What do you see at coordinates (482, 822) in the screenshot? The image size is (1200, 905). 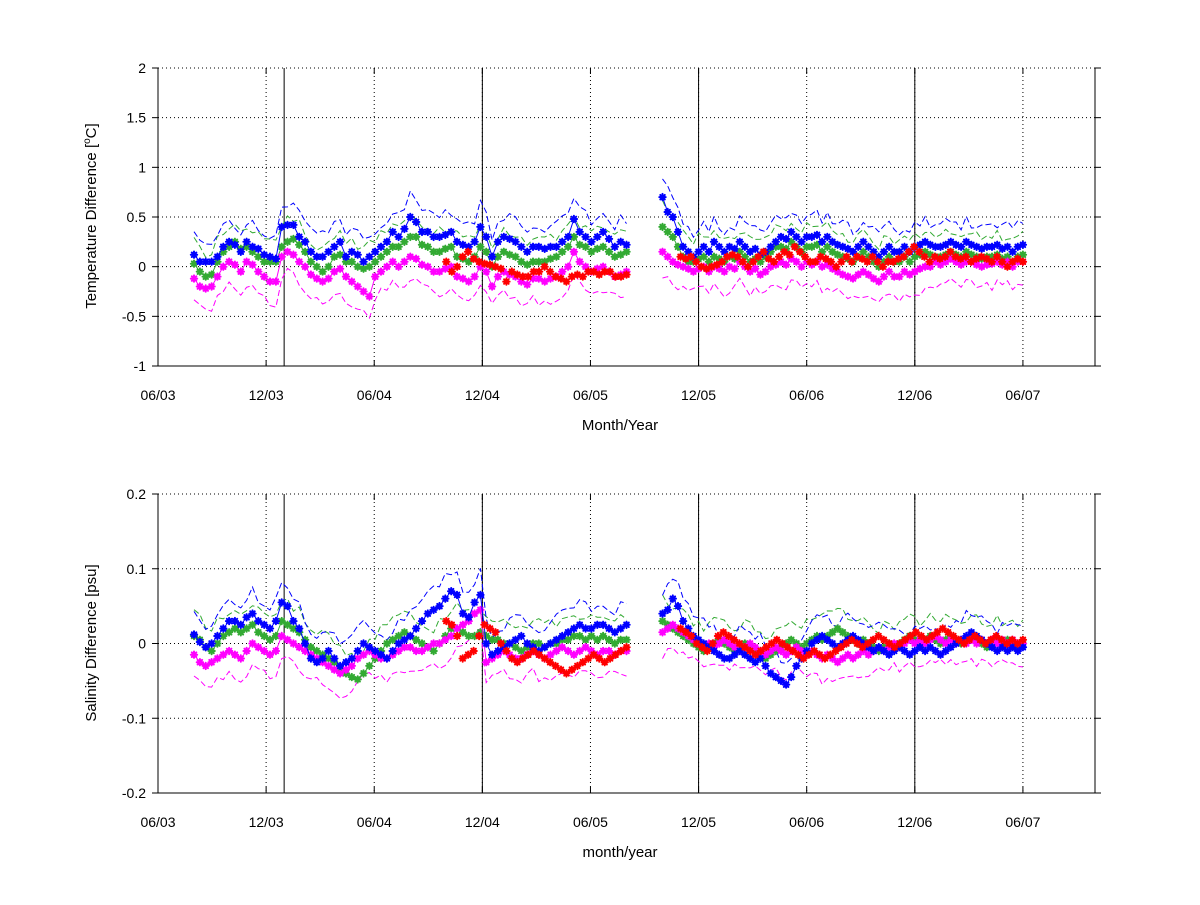 I see `salinity-x-tick-label: 12/04` at bounding box center [482, 822].